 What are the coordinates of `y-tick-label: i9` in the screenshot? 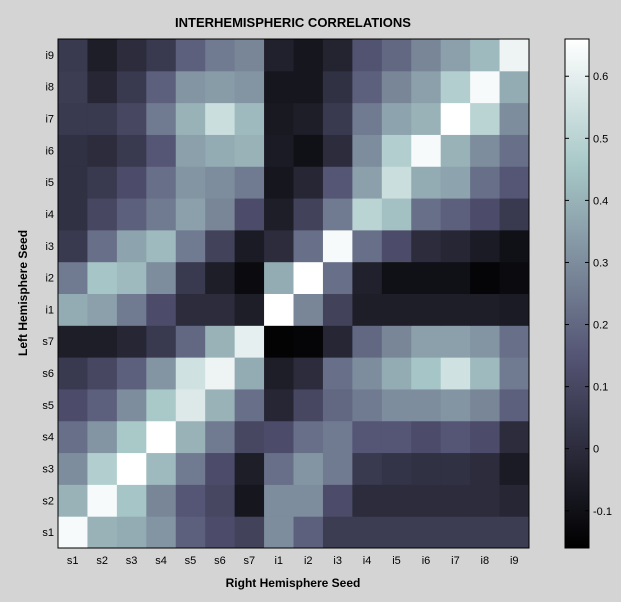 It's located at (49, 56).